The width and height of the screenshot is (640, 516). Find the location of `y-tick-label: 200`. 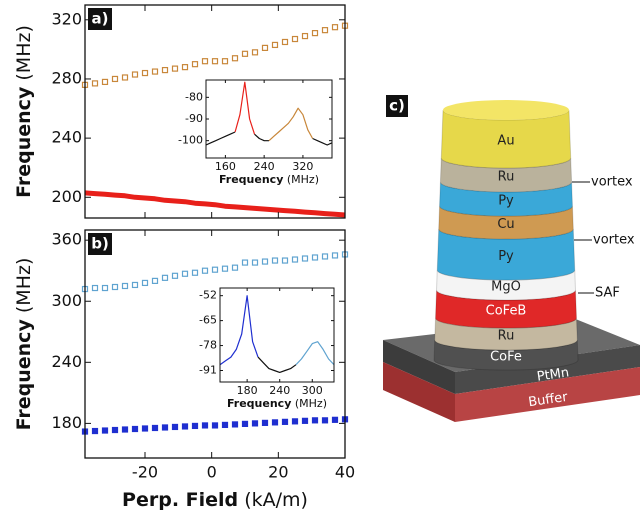

y-tick-label: 200 is located at coordinates (66, 196).